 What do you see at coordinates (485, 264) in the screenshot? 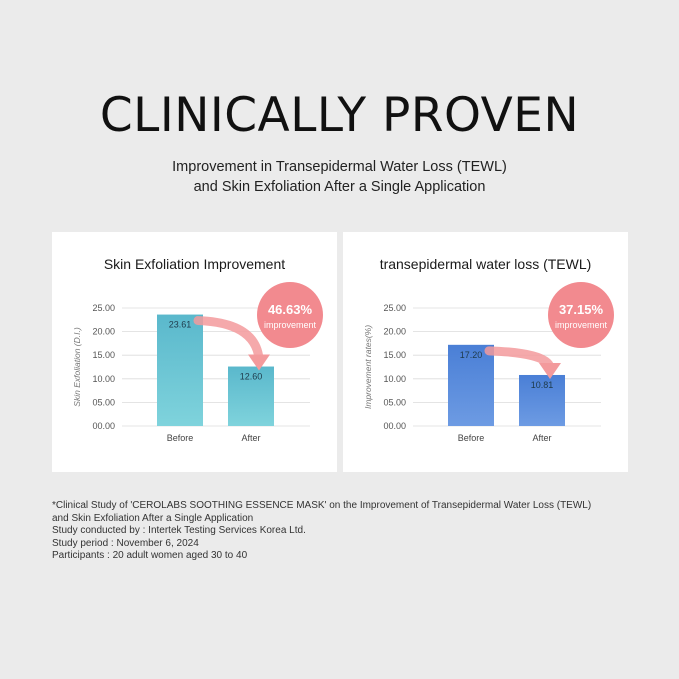
I see `chart-title: transepidermal water loss (TEWL)` at bounding box center [485, 264].